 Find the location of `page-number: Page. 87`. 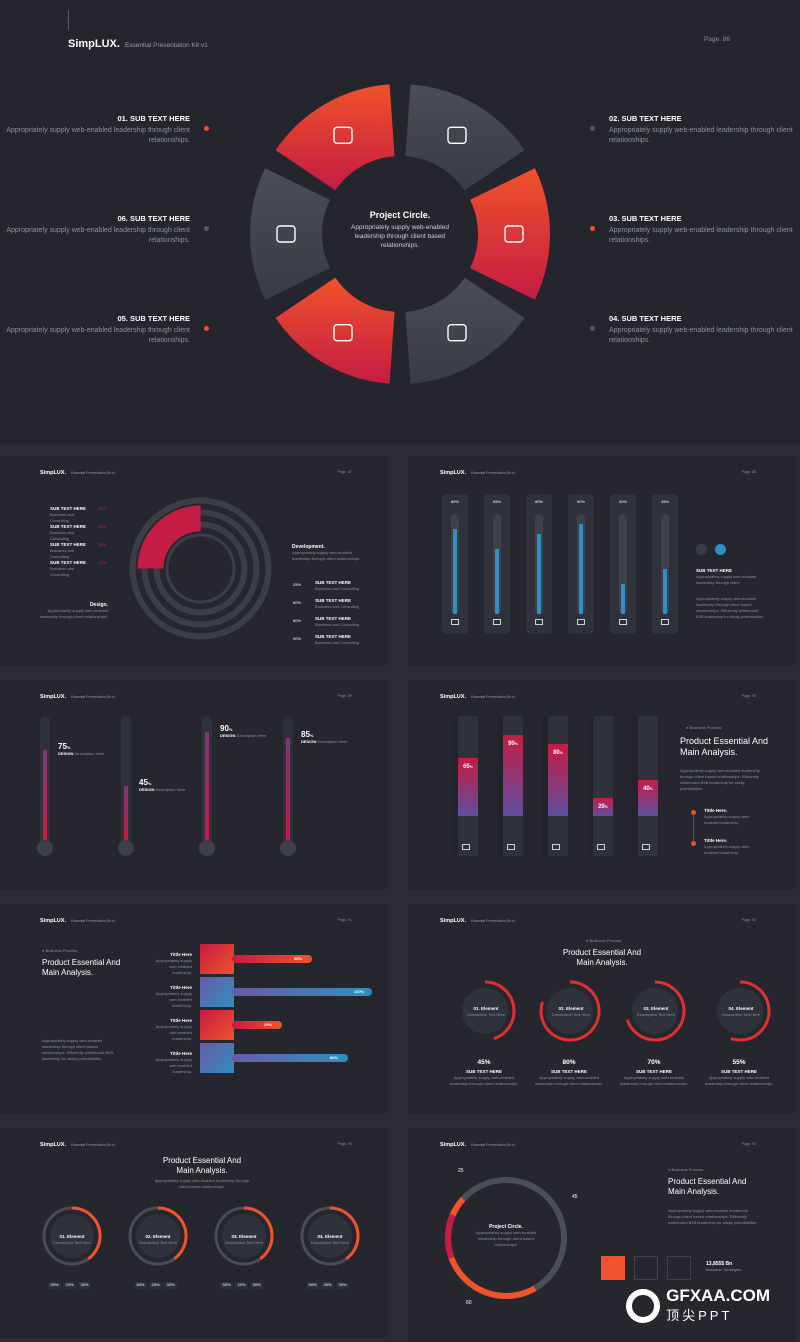

page-number: Page. 87 is located at coordinates (344, 472).